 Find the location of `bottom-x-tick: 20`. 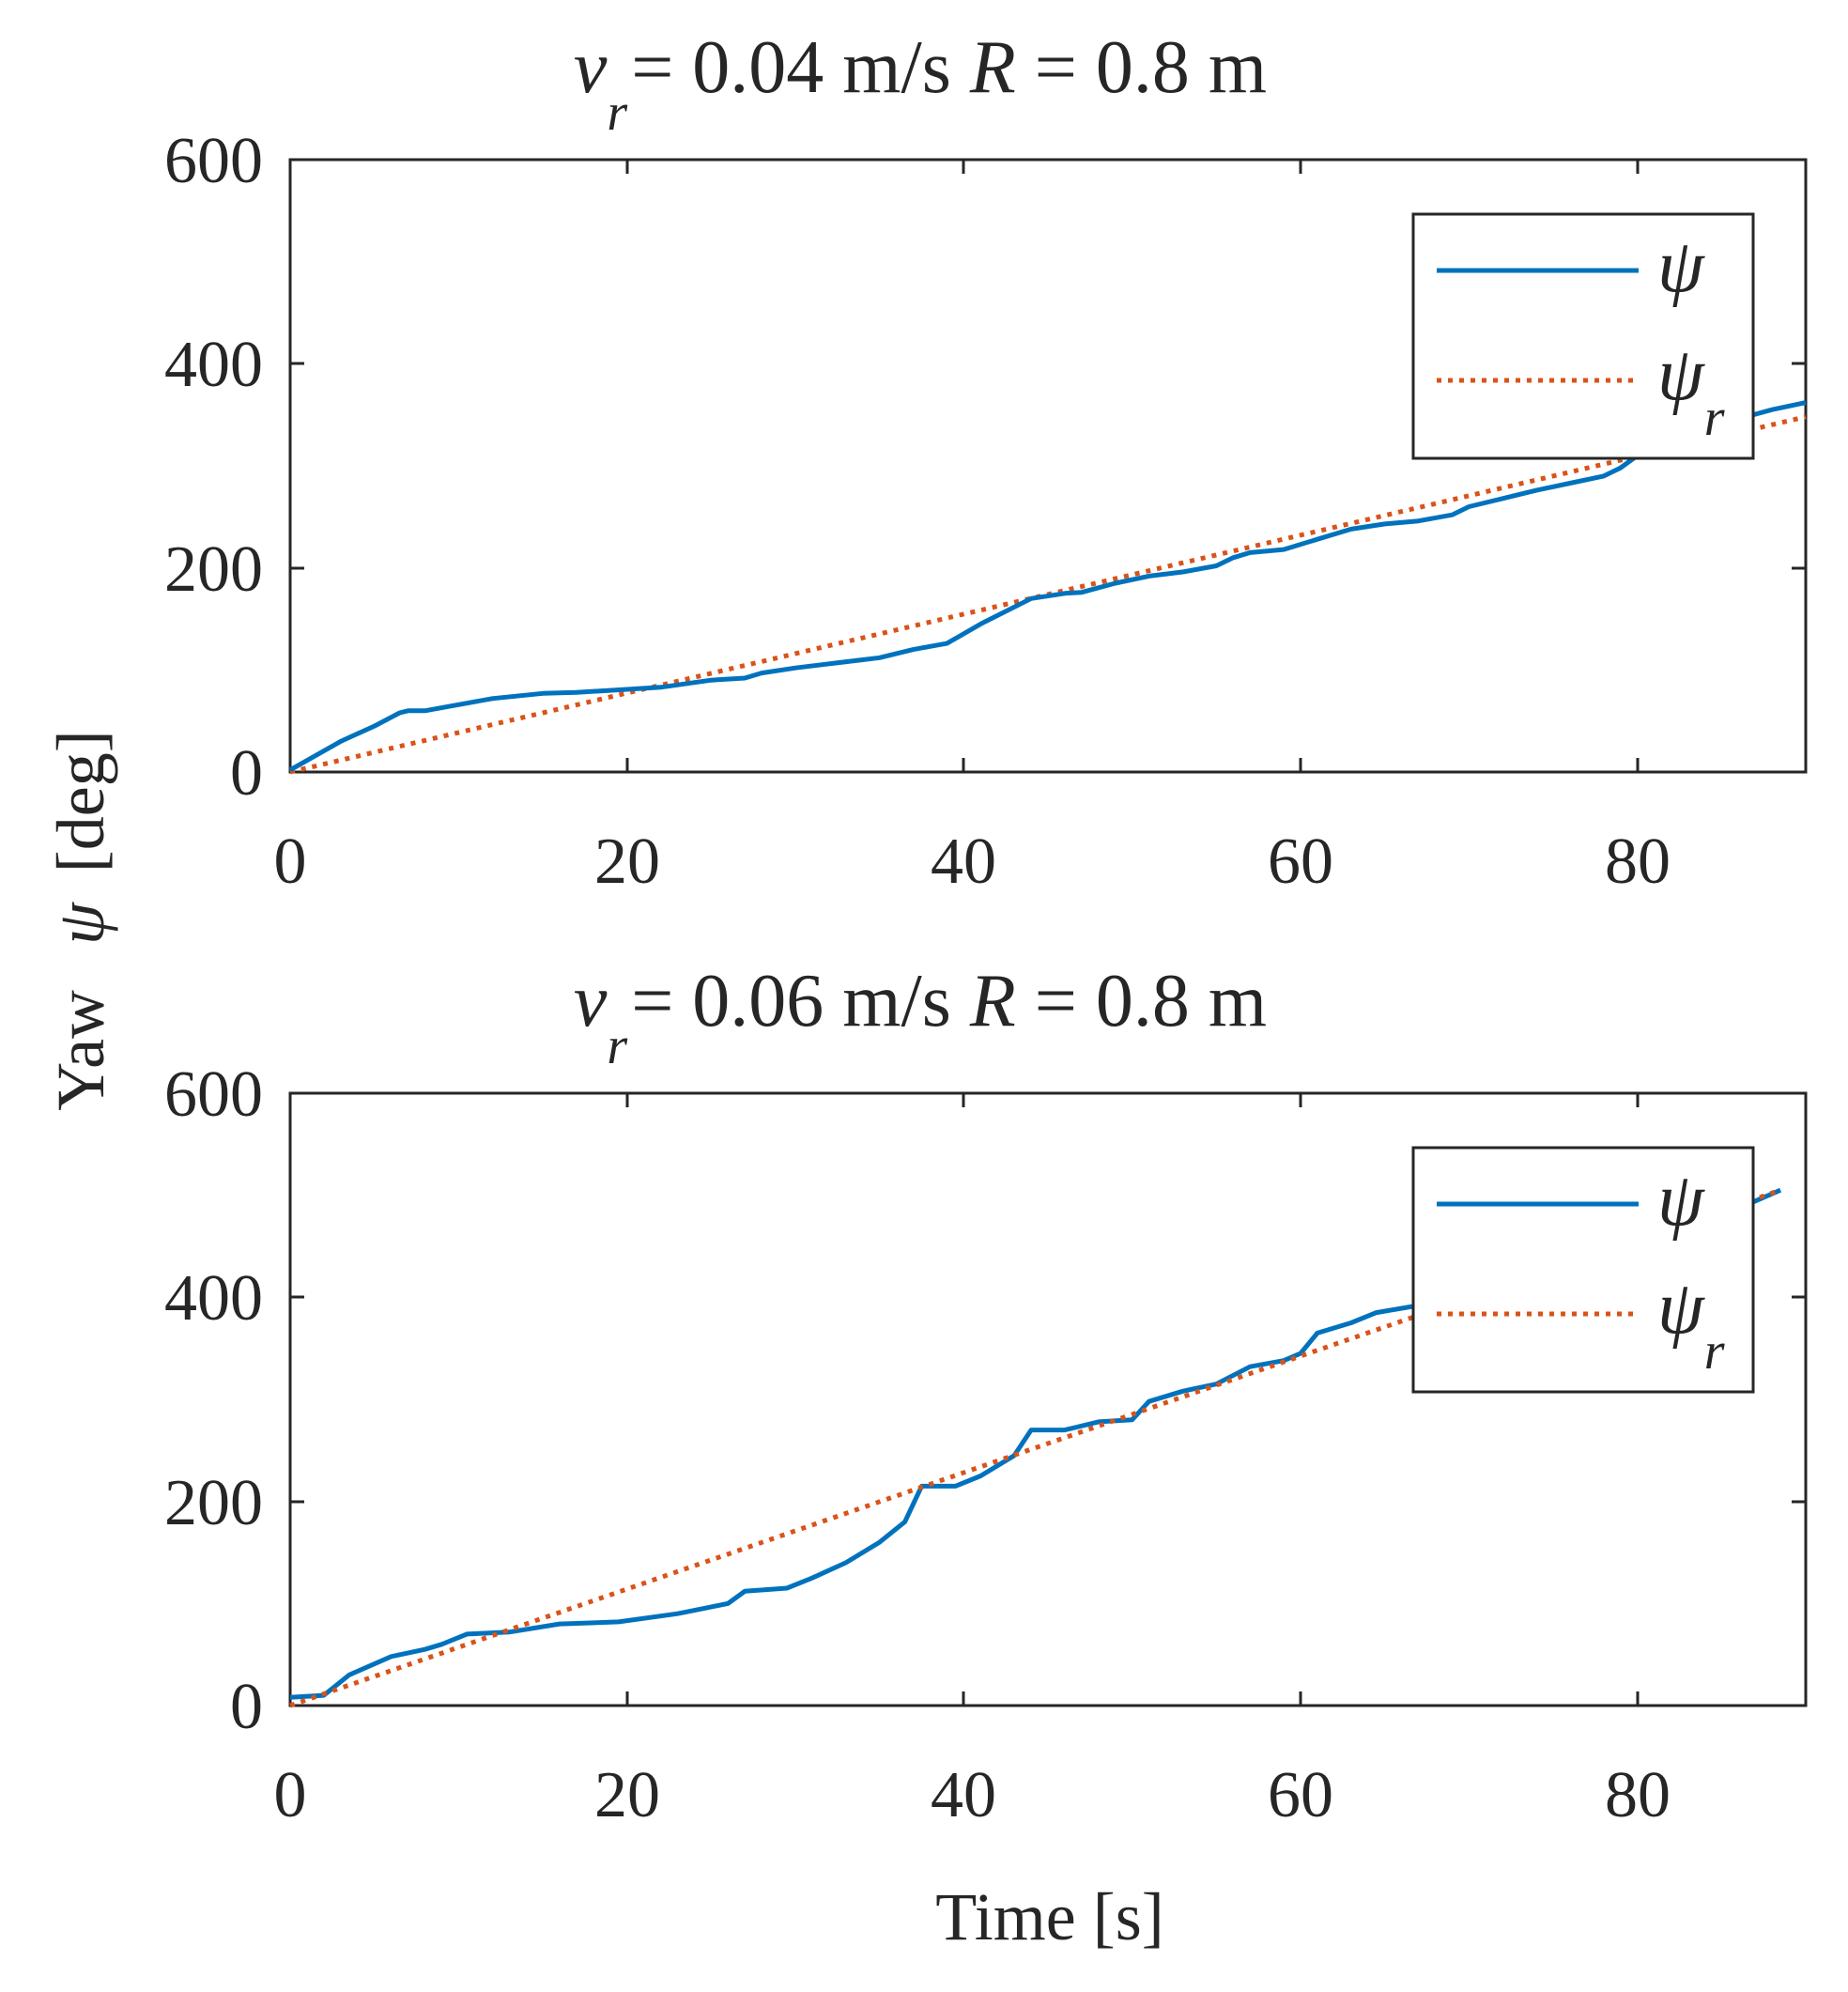

bottom-x-tick: 20 is located at coordinates (627, 1462).